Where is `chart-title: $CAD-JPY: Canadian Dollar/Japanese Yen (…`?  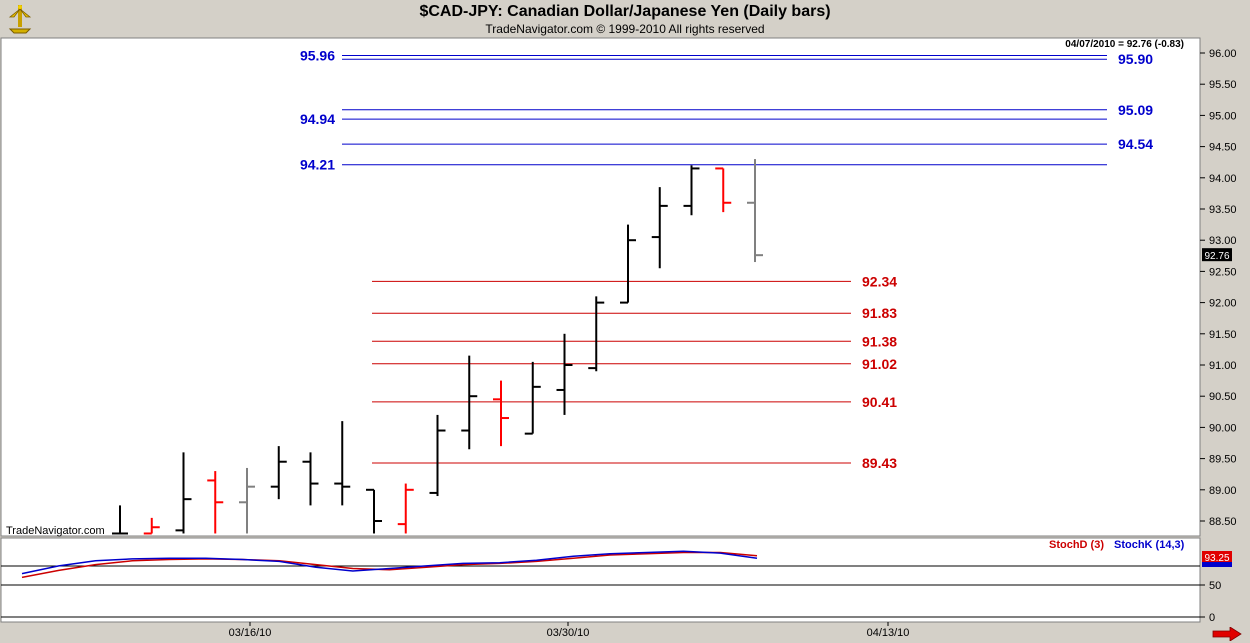
chart-title: $CAD-JPY: Canadian Dollar/Japanese Yen (… is located at coordinates (625, 11).